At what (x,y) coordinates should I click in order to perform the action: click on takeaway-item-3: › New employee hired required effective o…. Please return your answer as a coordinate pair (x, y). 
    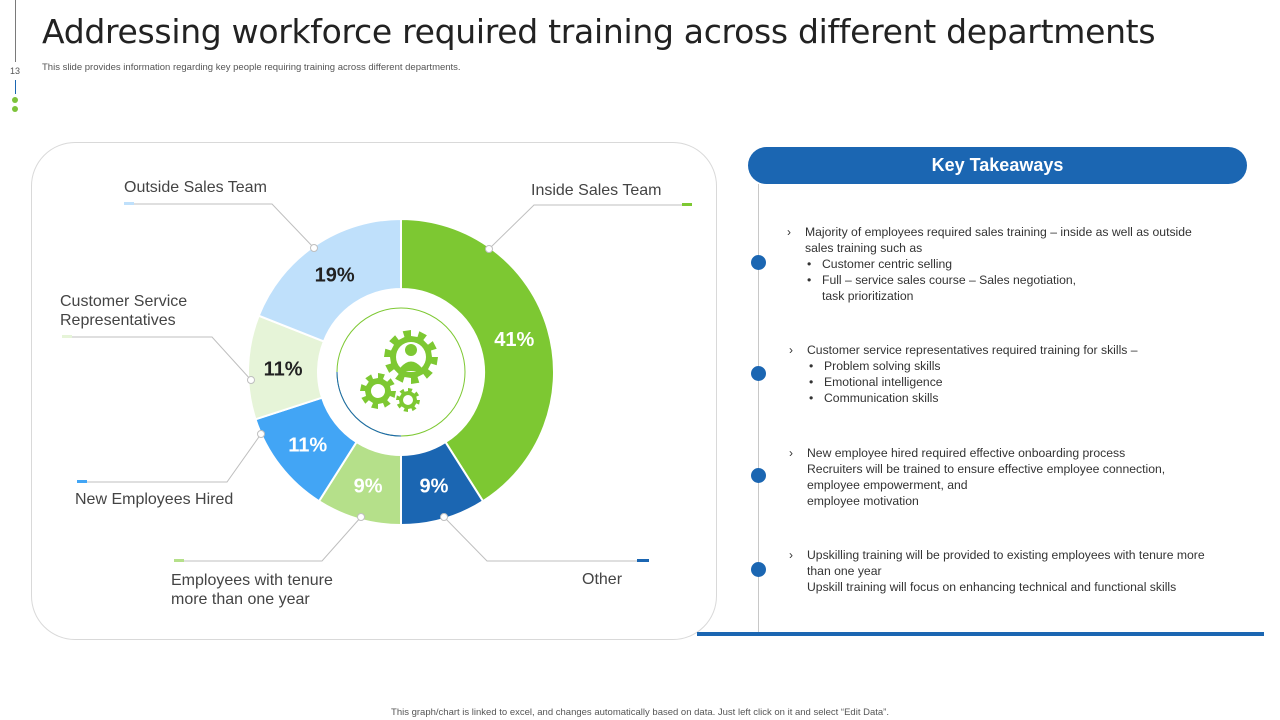
    Looking at the image, I should click on (1024, 477).